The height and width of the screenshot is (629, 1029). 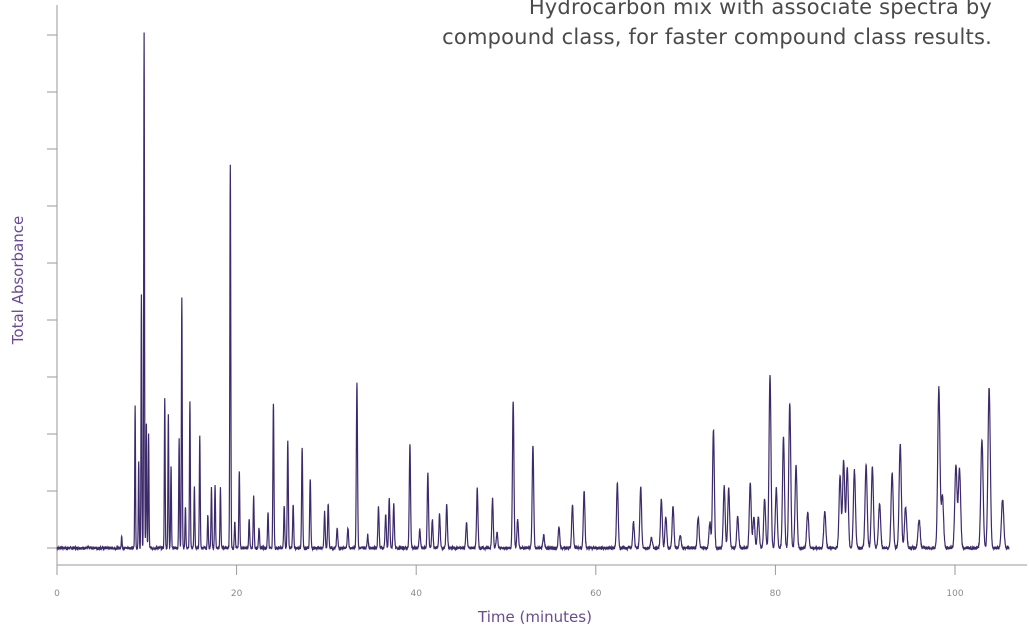 What do you see at coordinates (237, 594) in the screenshot?
I see `x-tick-label: 20` at bounding box center [237, 594].